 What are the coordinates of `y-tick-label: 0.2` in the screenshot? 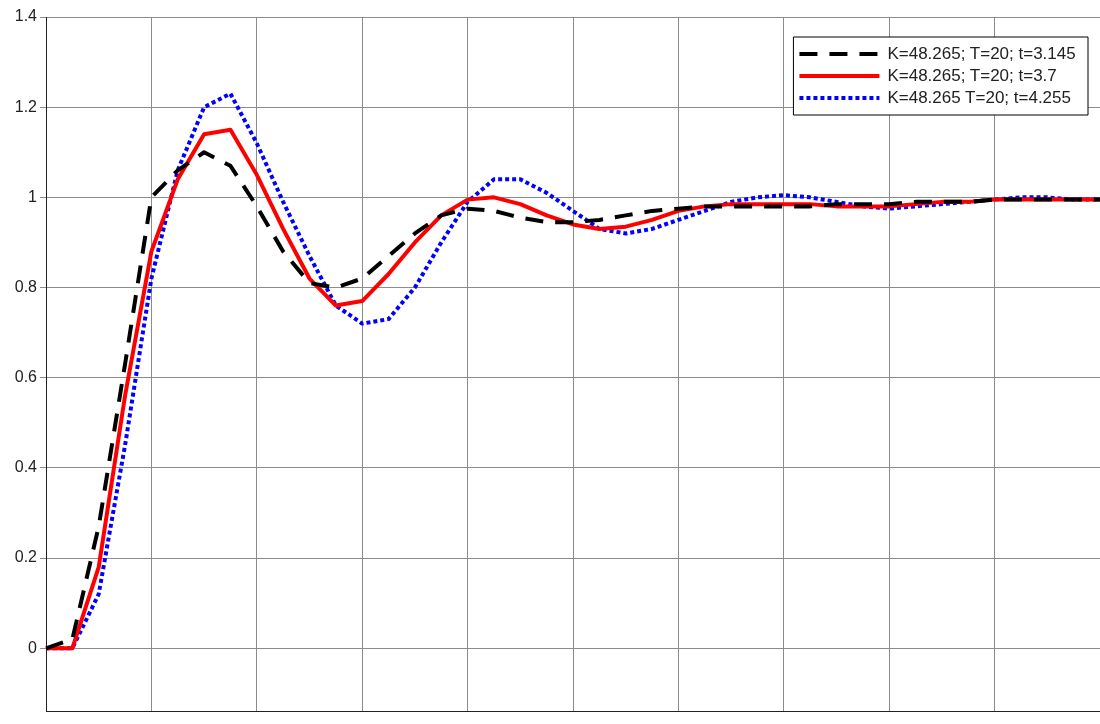 It's located at (26, 557).